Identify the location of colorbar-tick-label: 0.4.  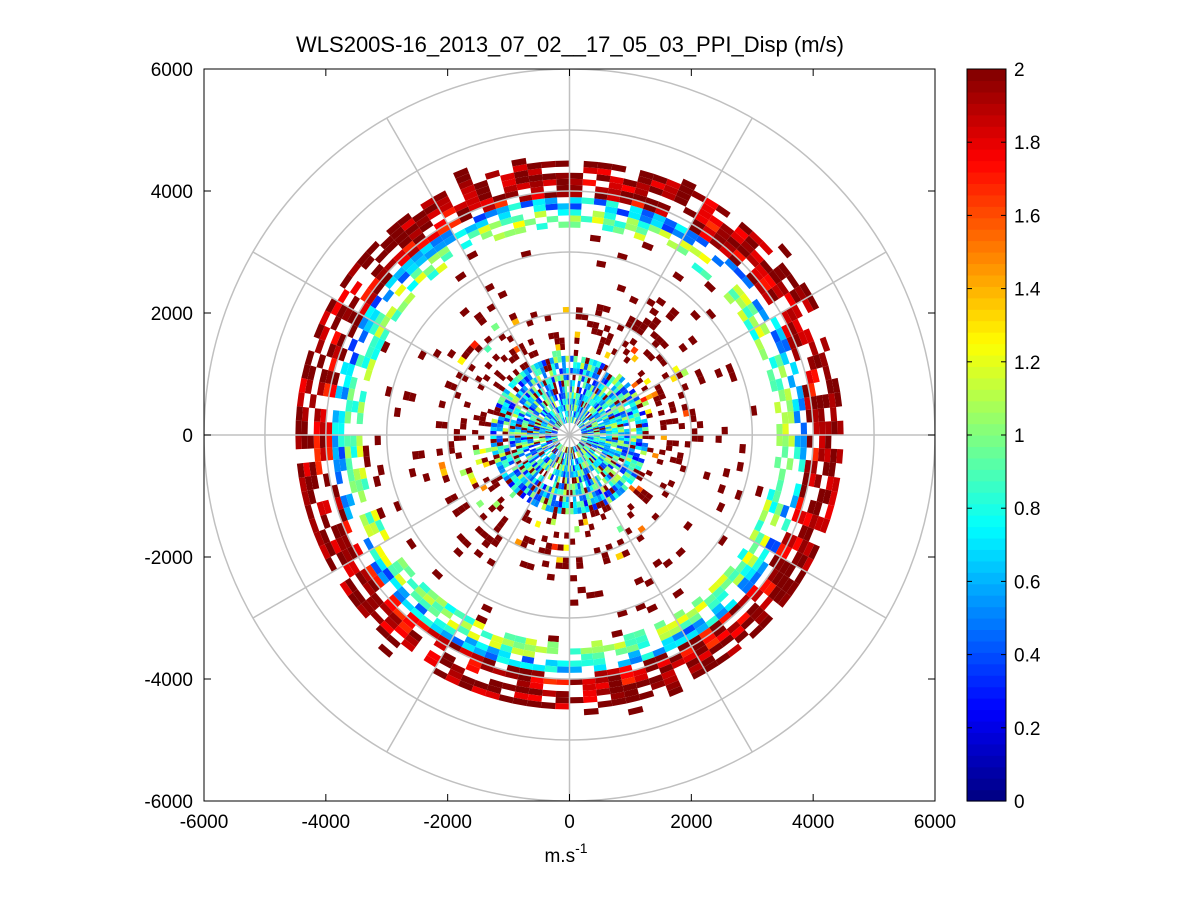
(1027, 656).